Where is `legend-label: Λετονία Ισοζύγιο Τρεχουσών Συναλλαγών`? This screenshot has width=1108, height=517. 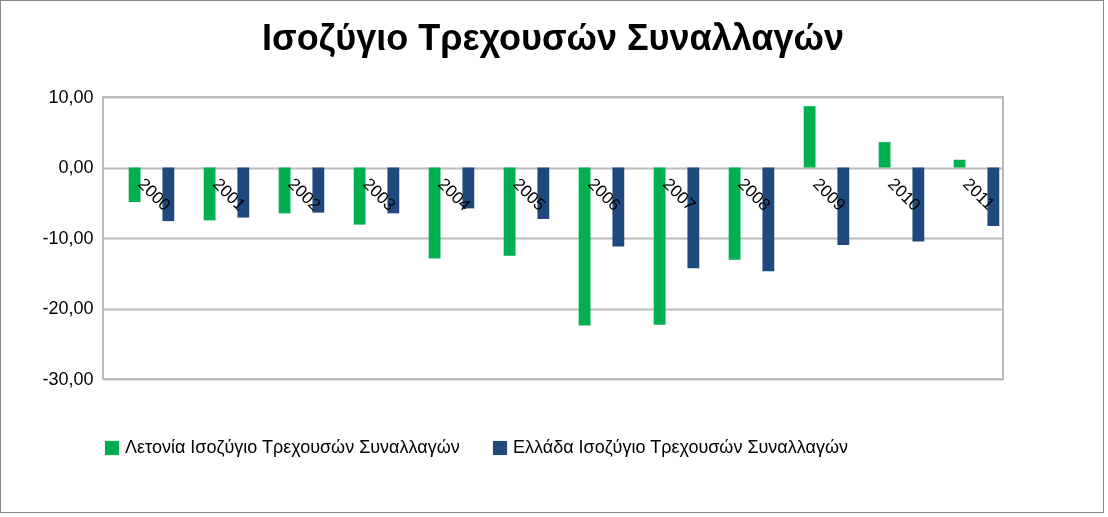
legend-label: Λετονία Ισοζύγιο Τρεχουσών Συναλλαγών is located at coordinates (292, 447).